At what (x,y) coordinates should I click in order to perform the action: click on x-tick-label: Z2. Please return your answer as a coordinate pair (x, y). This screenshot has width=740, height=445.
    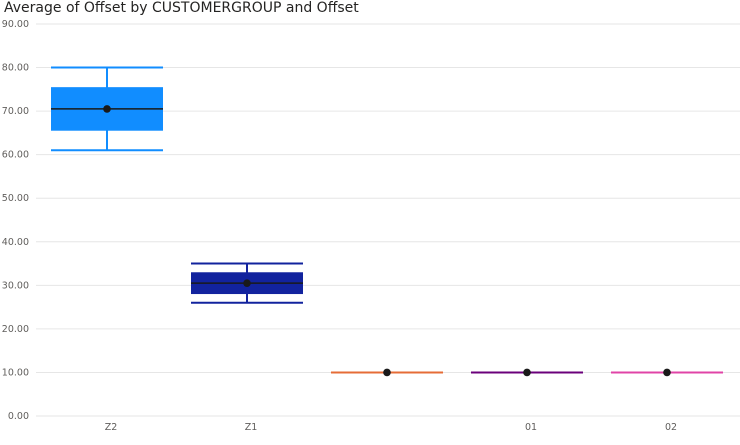
    Looking at the image, I should click on (111, 427).